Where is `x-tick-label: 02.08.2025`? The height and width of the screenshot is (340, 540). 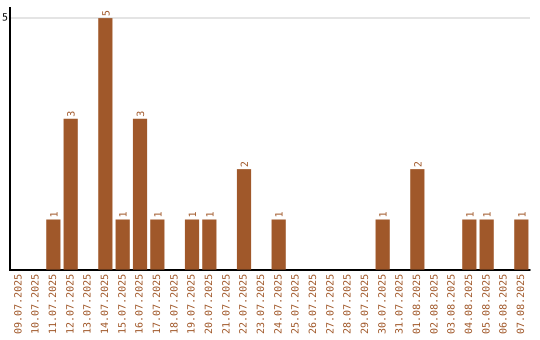 x-tick-label: 02.08.2025 is located at coordinates (434, 304).